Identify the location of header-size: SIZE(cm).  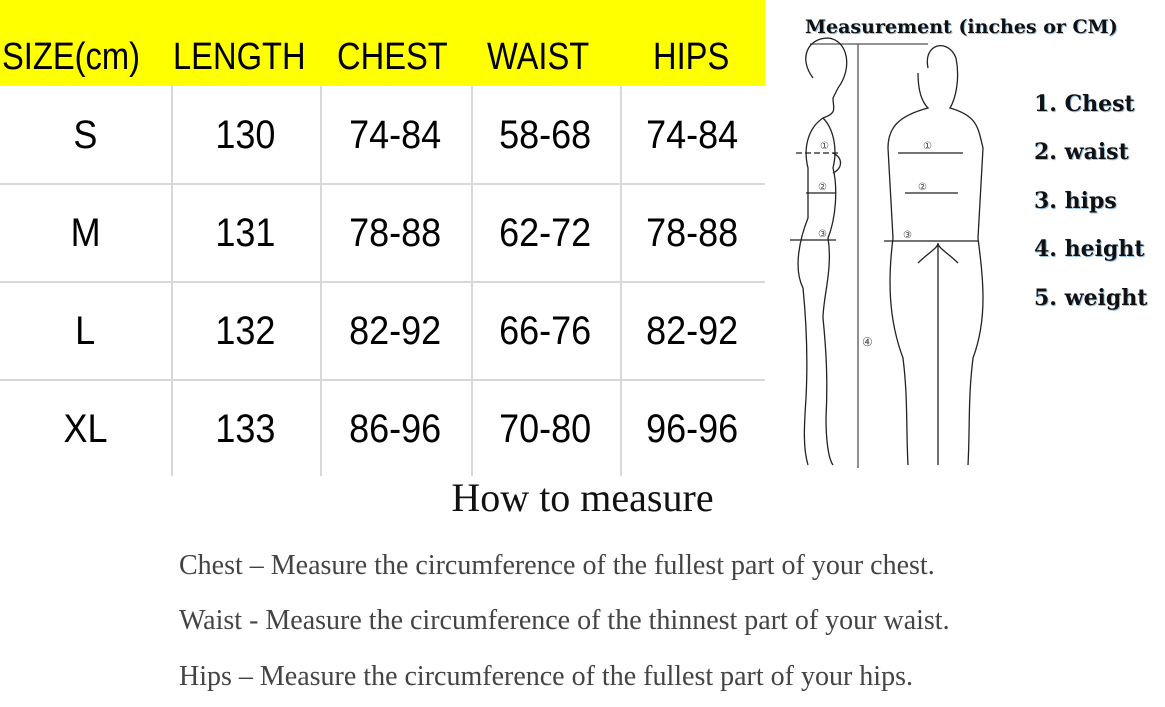
(71, 57).